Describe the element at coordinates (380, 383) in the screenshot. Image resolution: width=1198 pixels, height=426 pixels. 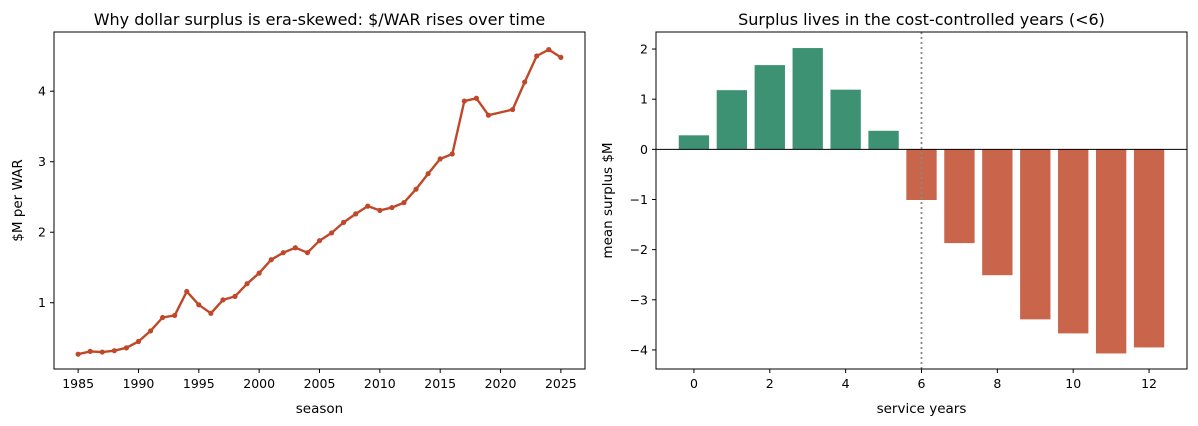
I see `x-tick-label: 2010` at that location.